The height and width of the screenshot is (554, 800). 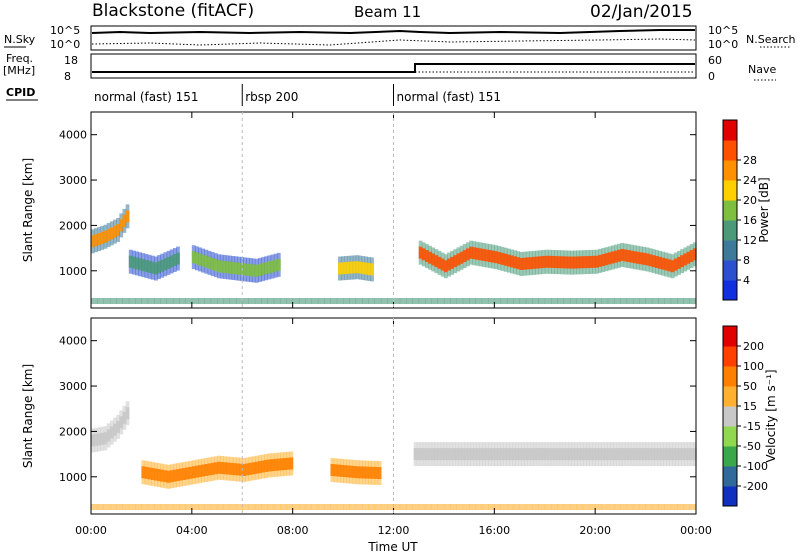 I want to click on cpid-segment-label: normal (fast) 151, so click(x=449, y=97).